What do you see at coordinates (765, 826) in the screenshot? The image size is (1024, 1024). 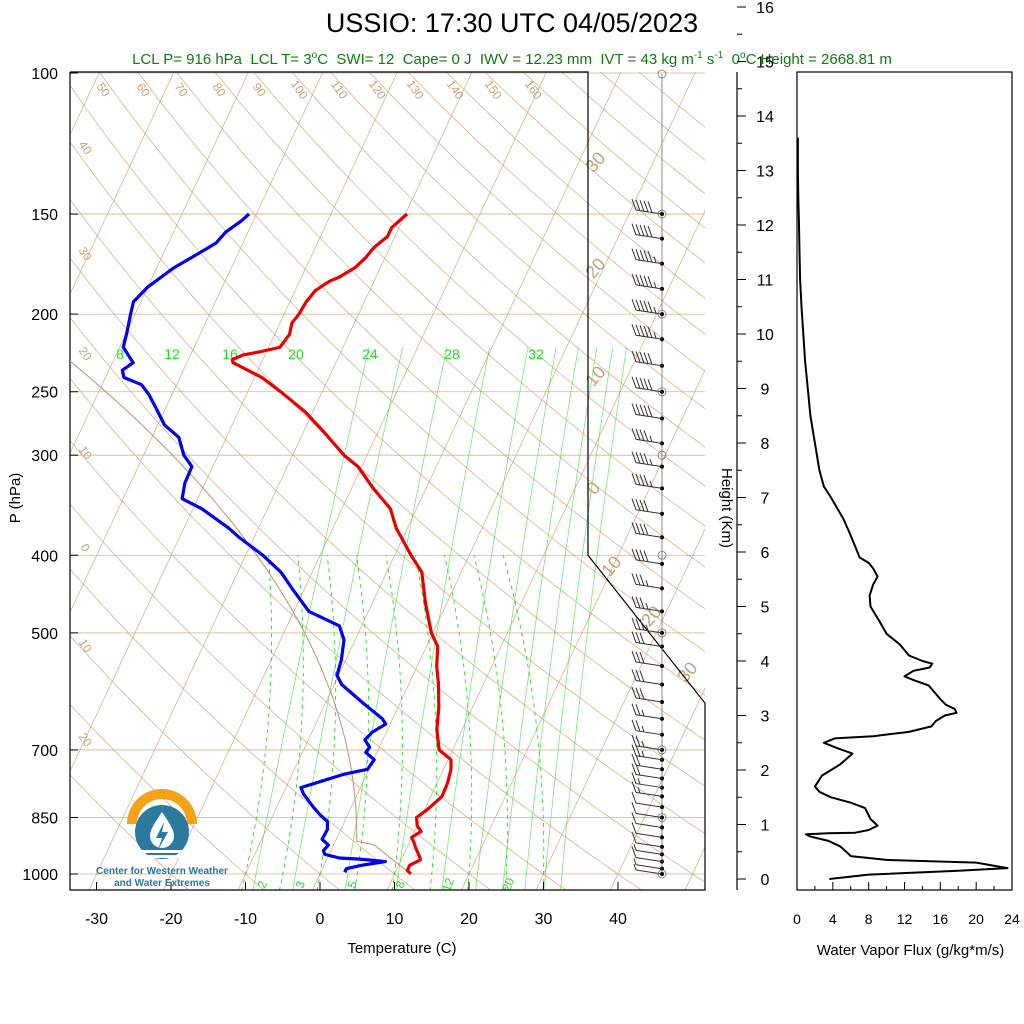 I see `height-tick-label: 1` at bounding box center [765, 826].